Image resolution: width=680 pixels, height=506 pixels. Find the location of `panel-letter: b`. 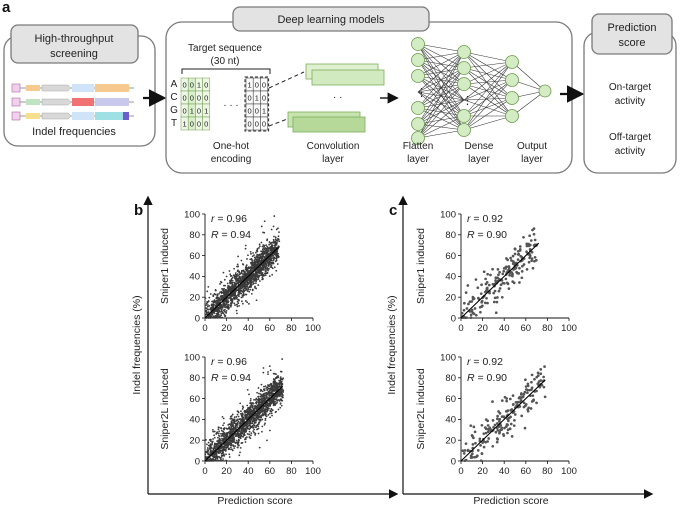

panel-letter: b is located at coordinates (138, 210).